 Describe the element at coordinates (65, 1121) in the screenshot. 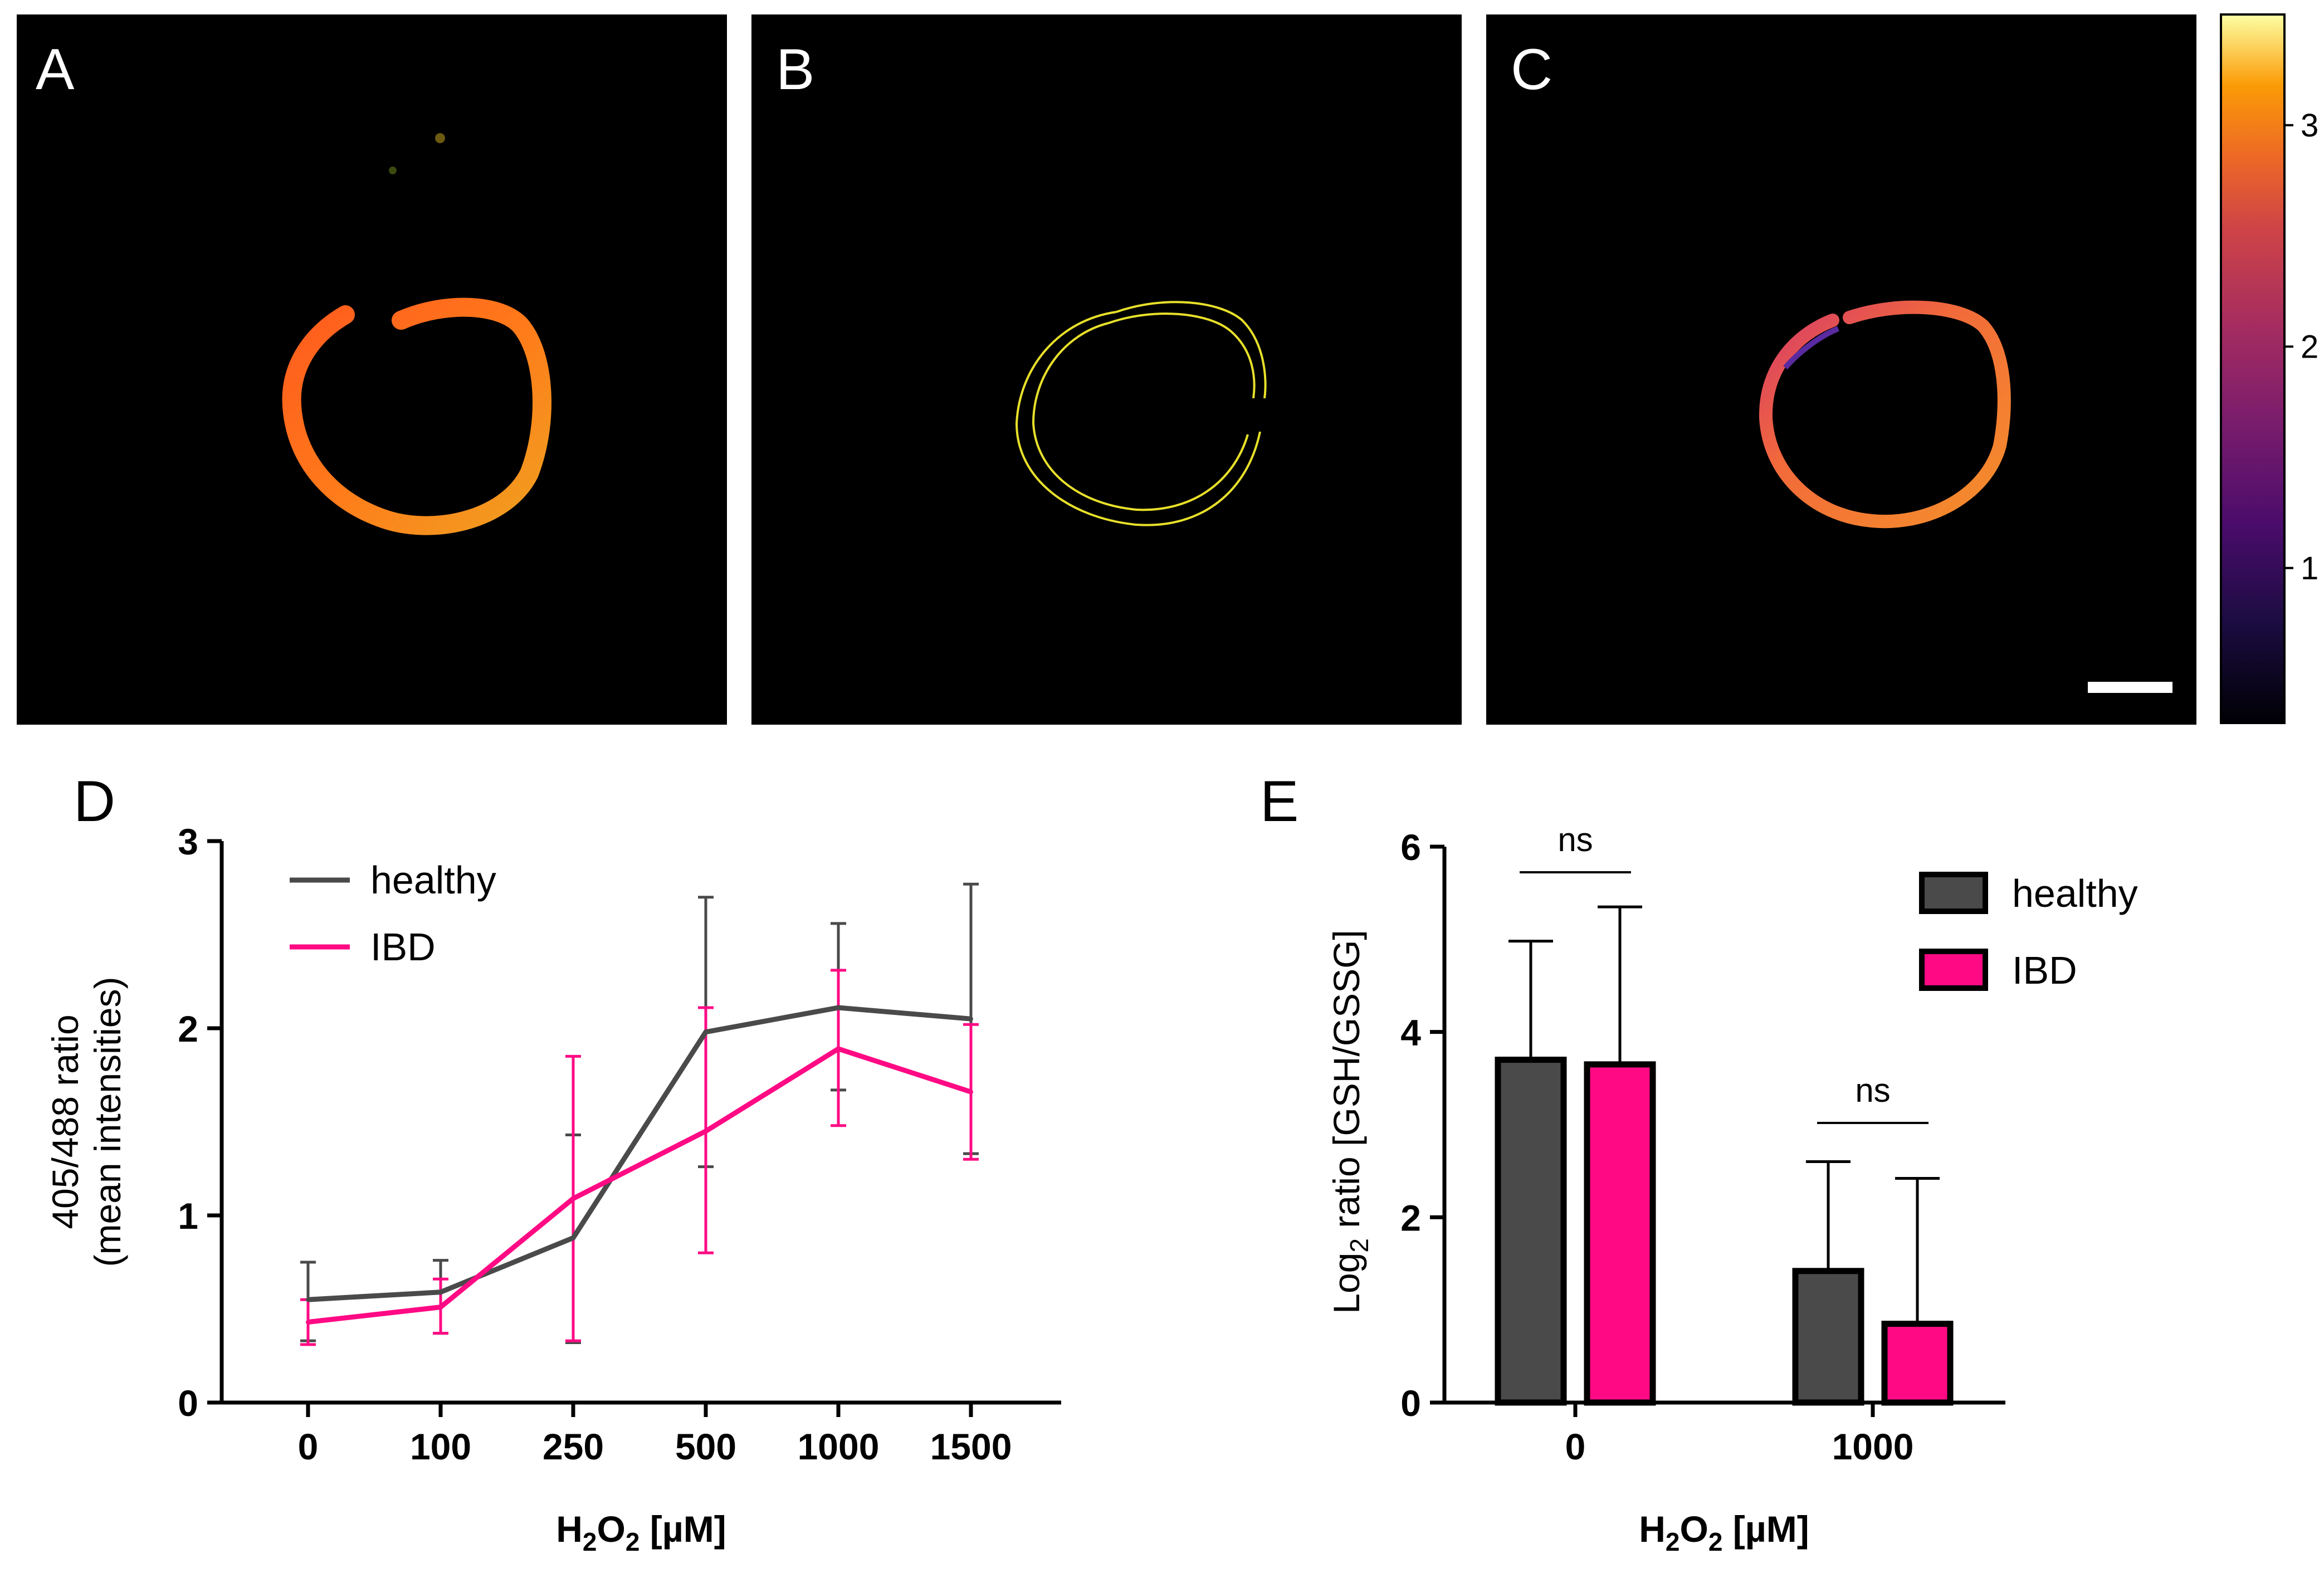

I see `y-axis-title-line: 405/488 ratio` at that location.